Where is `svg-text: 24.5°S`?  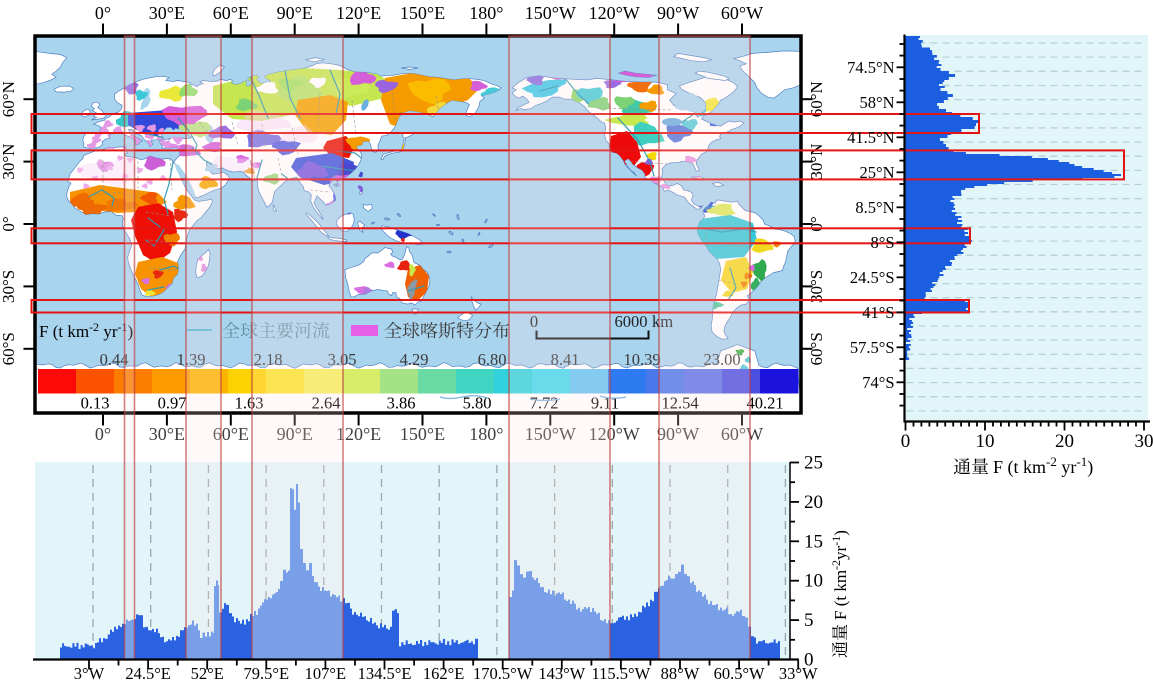
svg-text: 24.5°S is located at coordinates (872, 277).